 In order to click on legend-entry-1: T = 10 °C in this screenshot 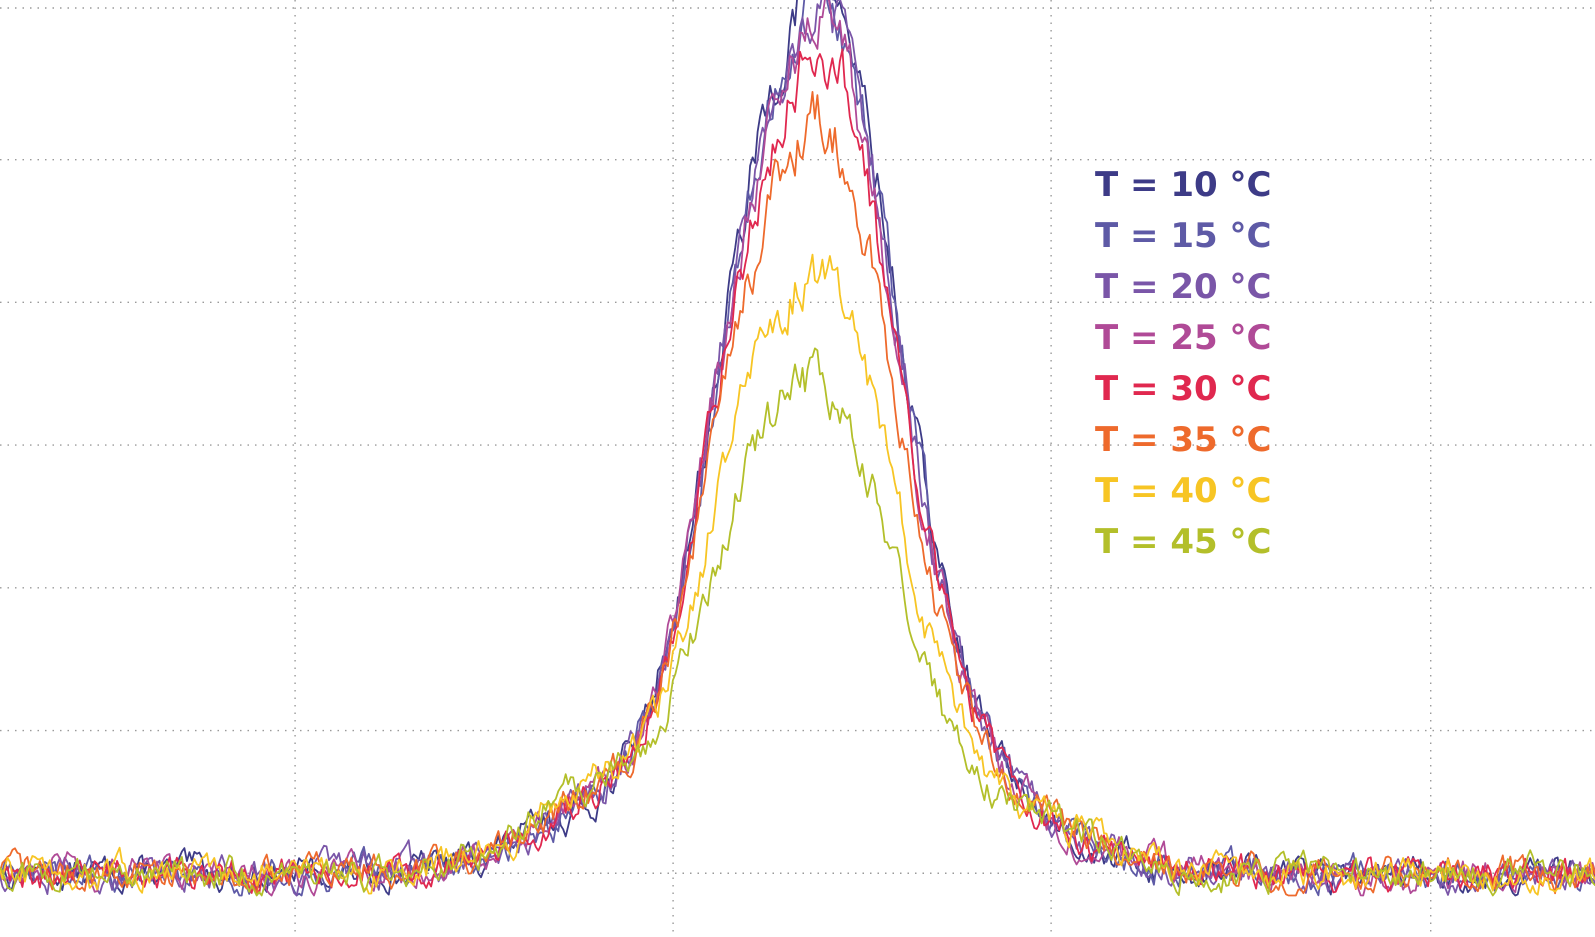, I will do `click(1183, 185)`.